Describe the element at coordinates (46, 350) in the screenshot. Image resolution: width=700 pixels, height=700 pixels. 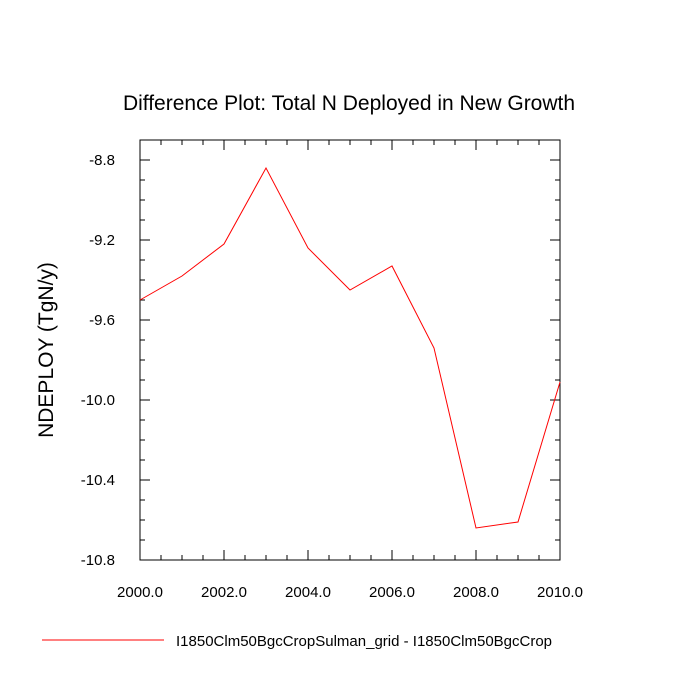
I see `y-axis-label: NDEPLOY (TgN/y)` at that location.